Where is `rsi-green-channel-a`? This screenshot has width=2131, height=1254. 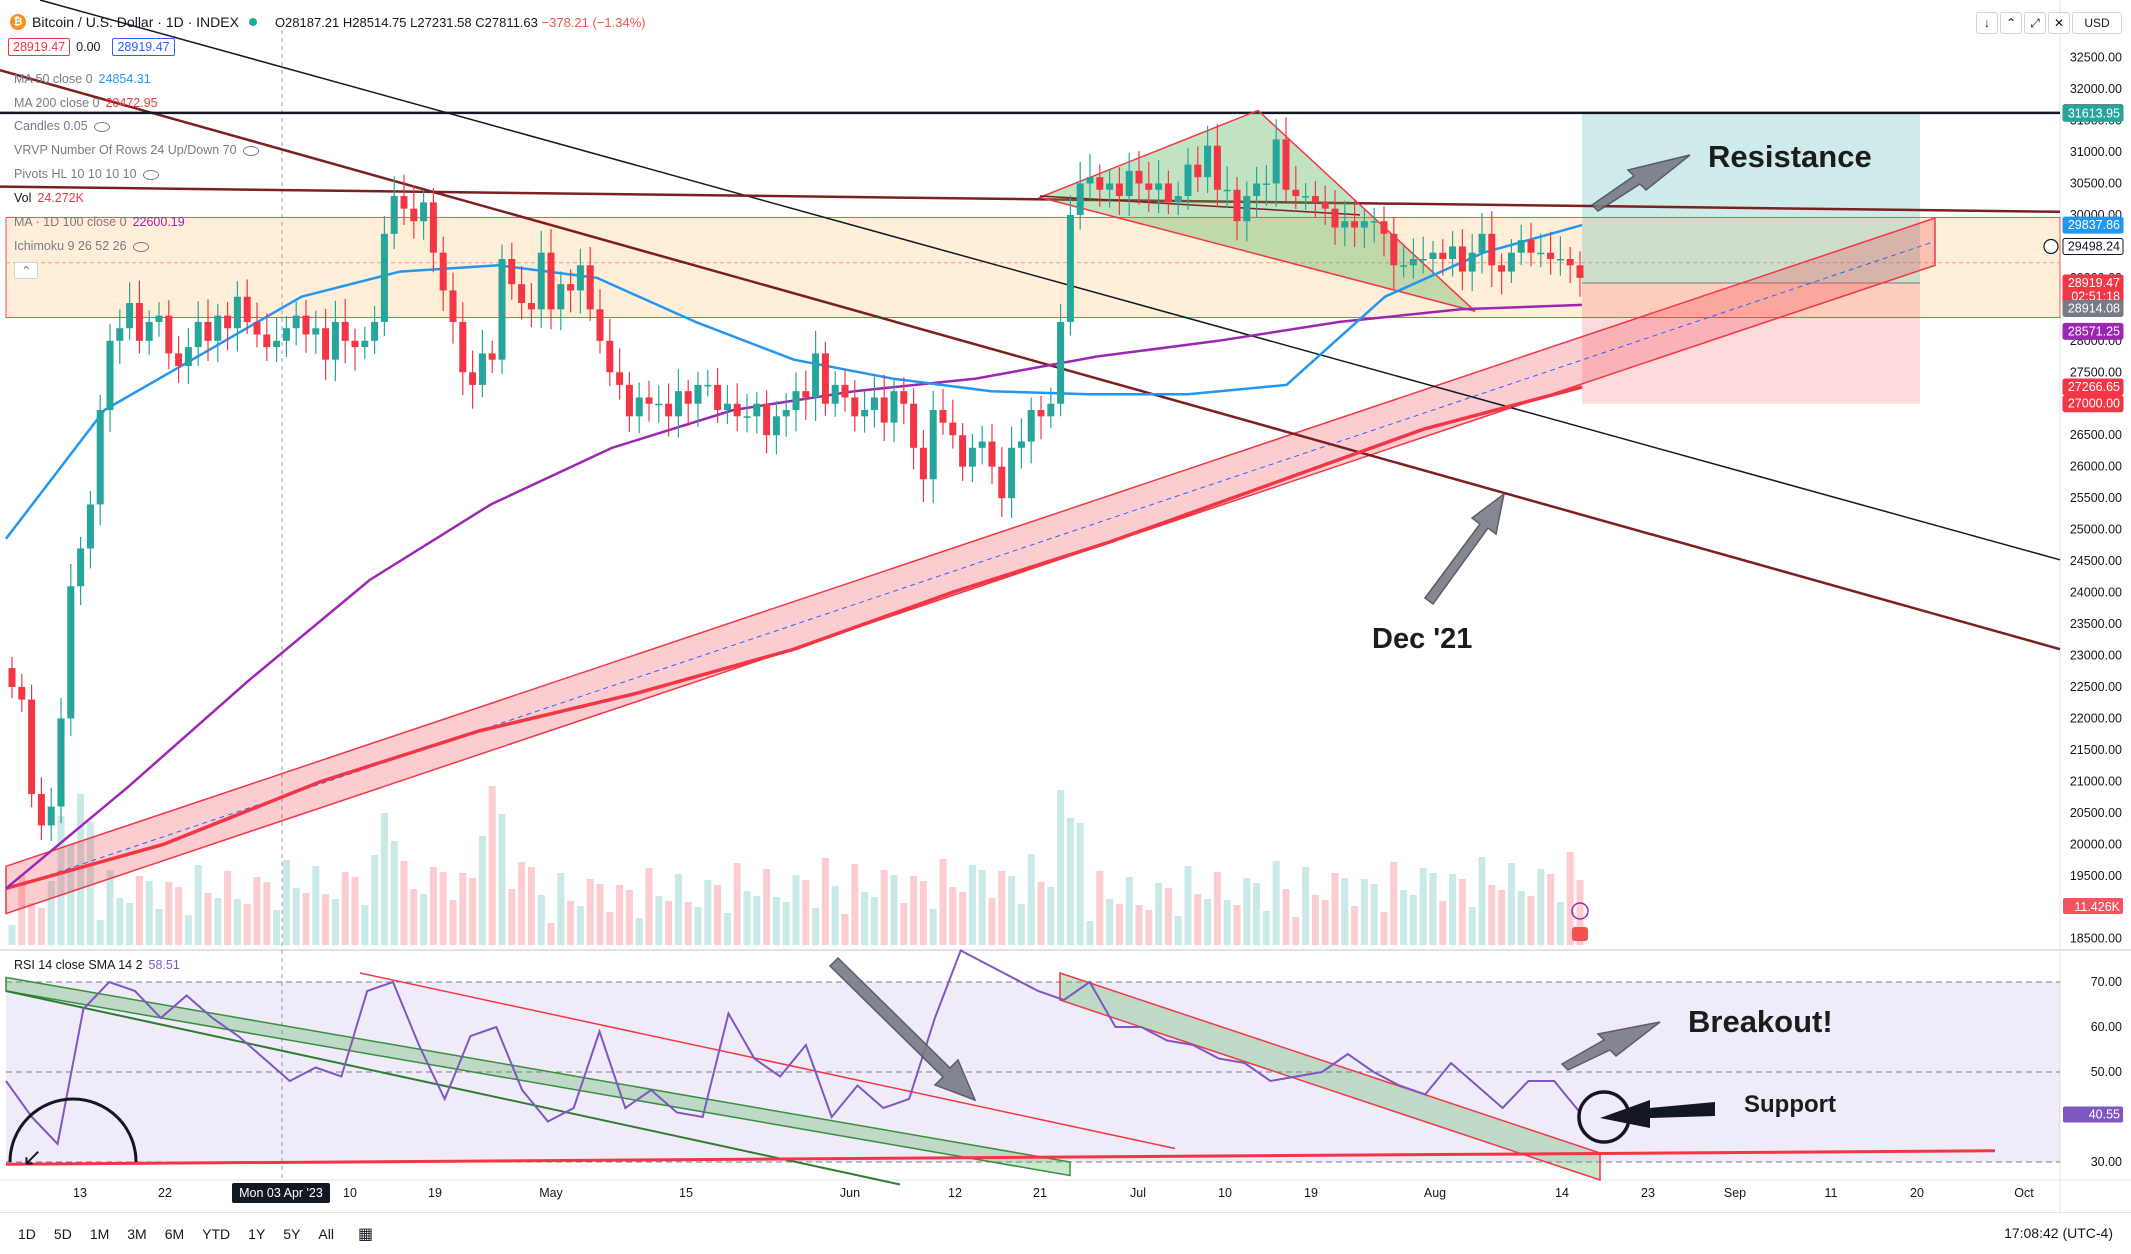 rsi-green-channel-a is located at coordinates (538, 1076).